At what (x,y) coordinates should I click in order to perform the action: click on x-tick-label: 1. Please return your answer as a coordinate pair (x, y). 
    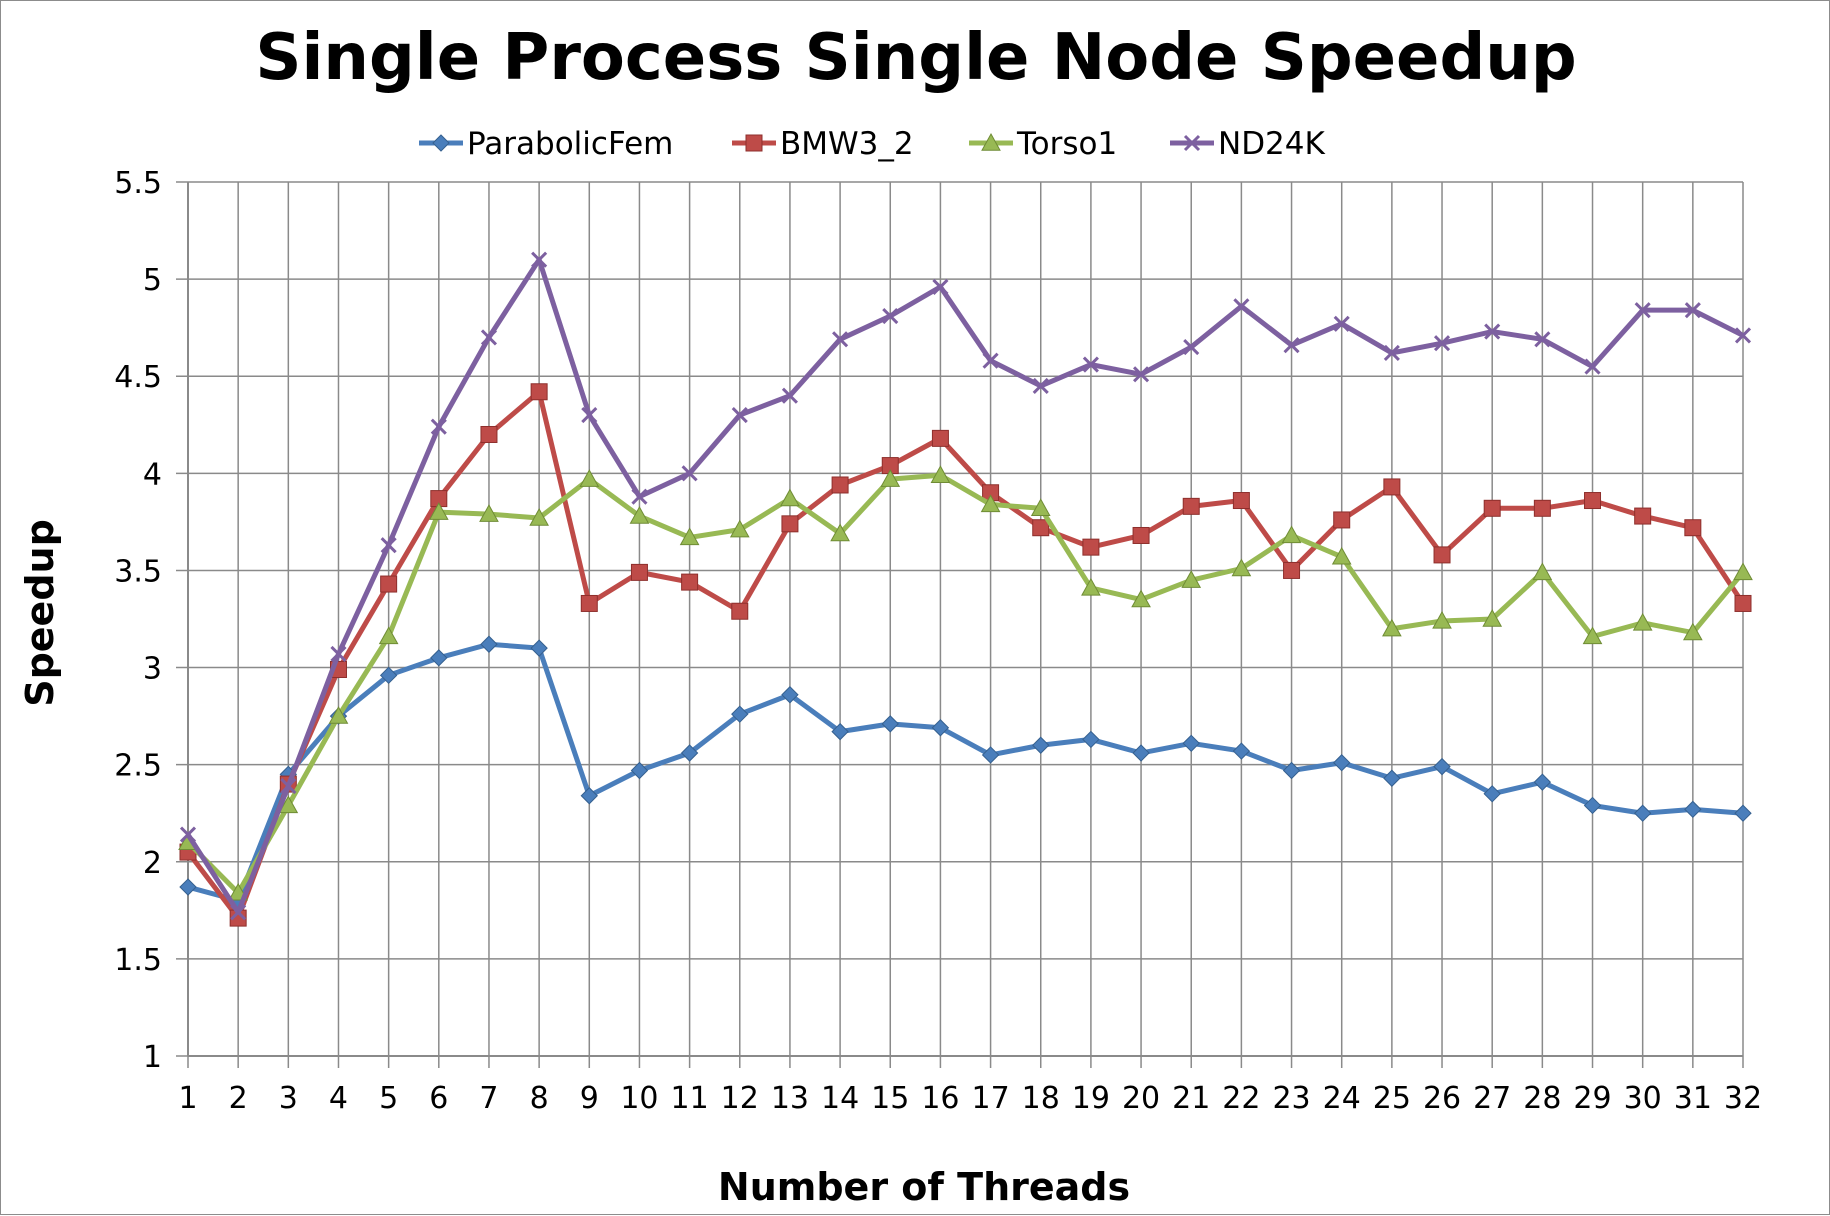
    Looking at the image, I should click on (187, 1098).